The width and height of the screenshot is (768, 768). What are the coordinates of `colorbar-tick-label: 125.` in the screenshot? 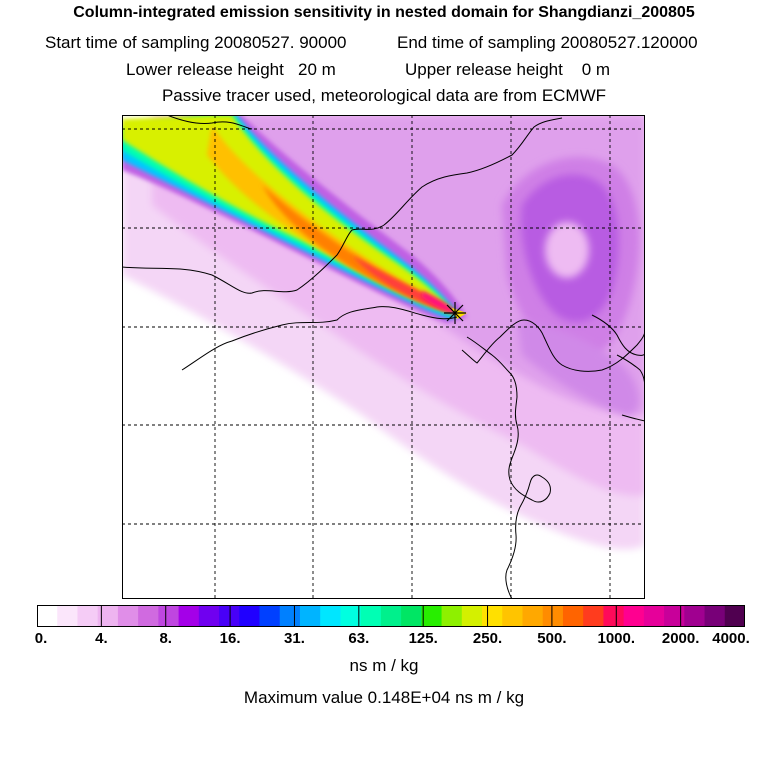 It's located at (423, 638).